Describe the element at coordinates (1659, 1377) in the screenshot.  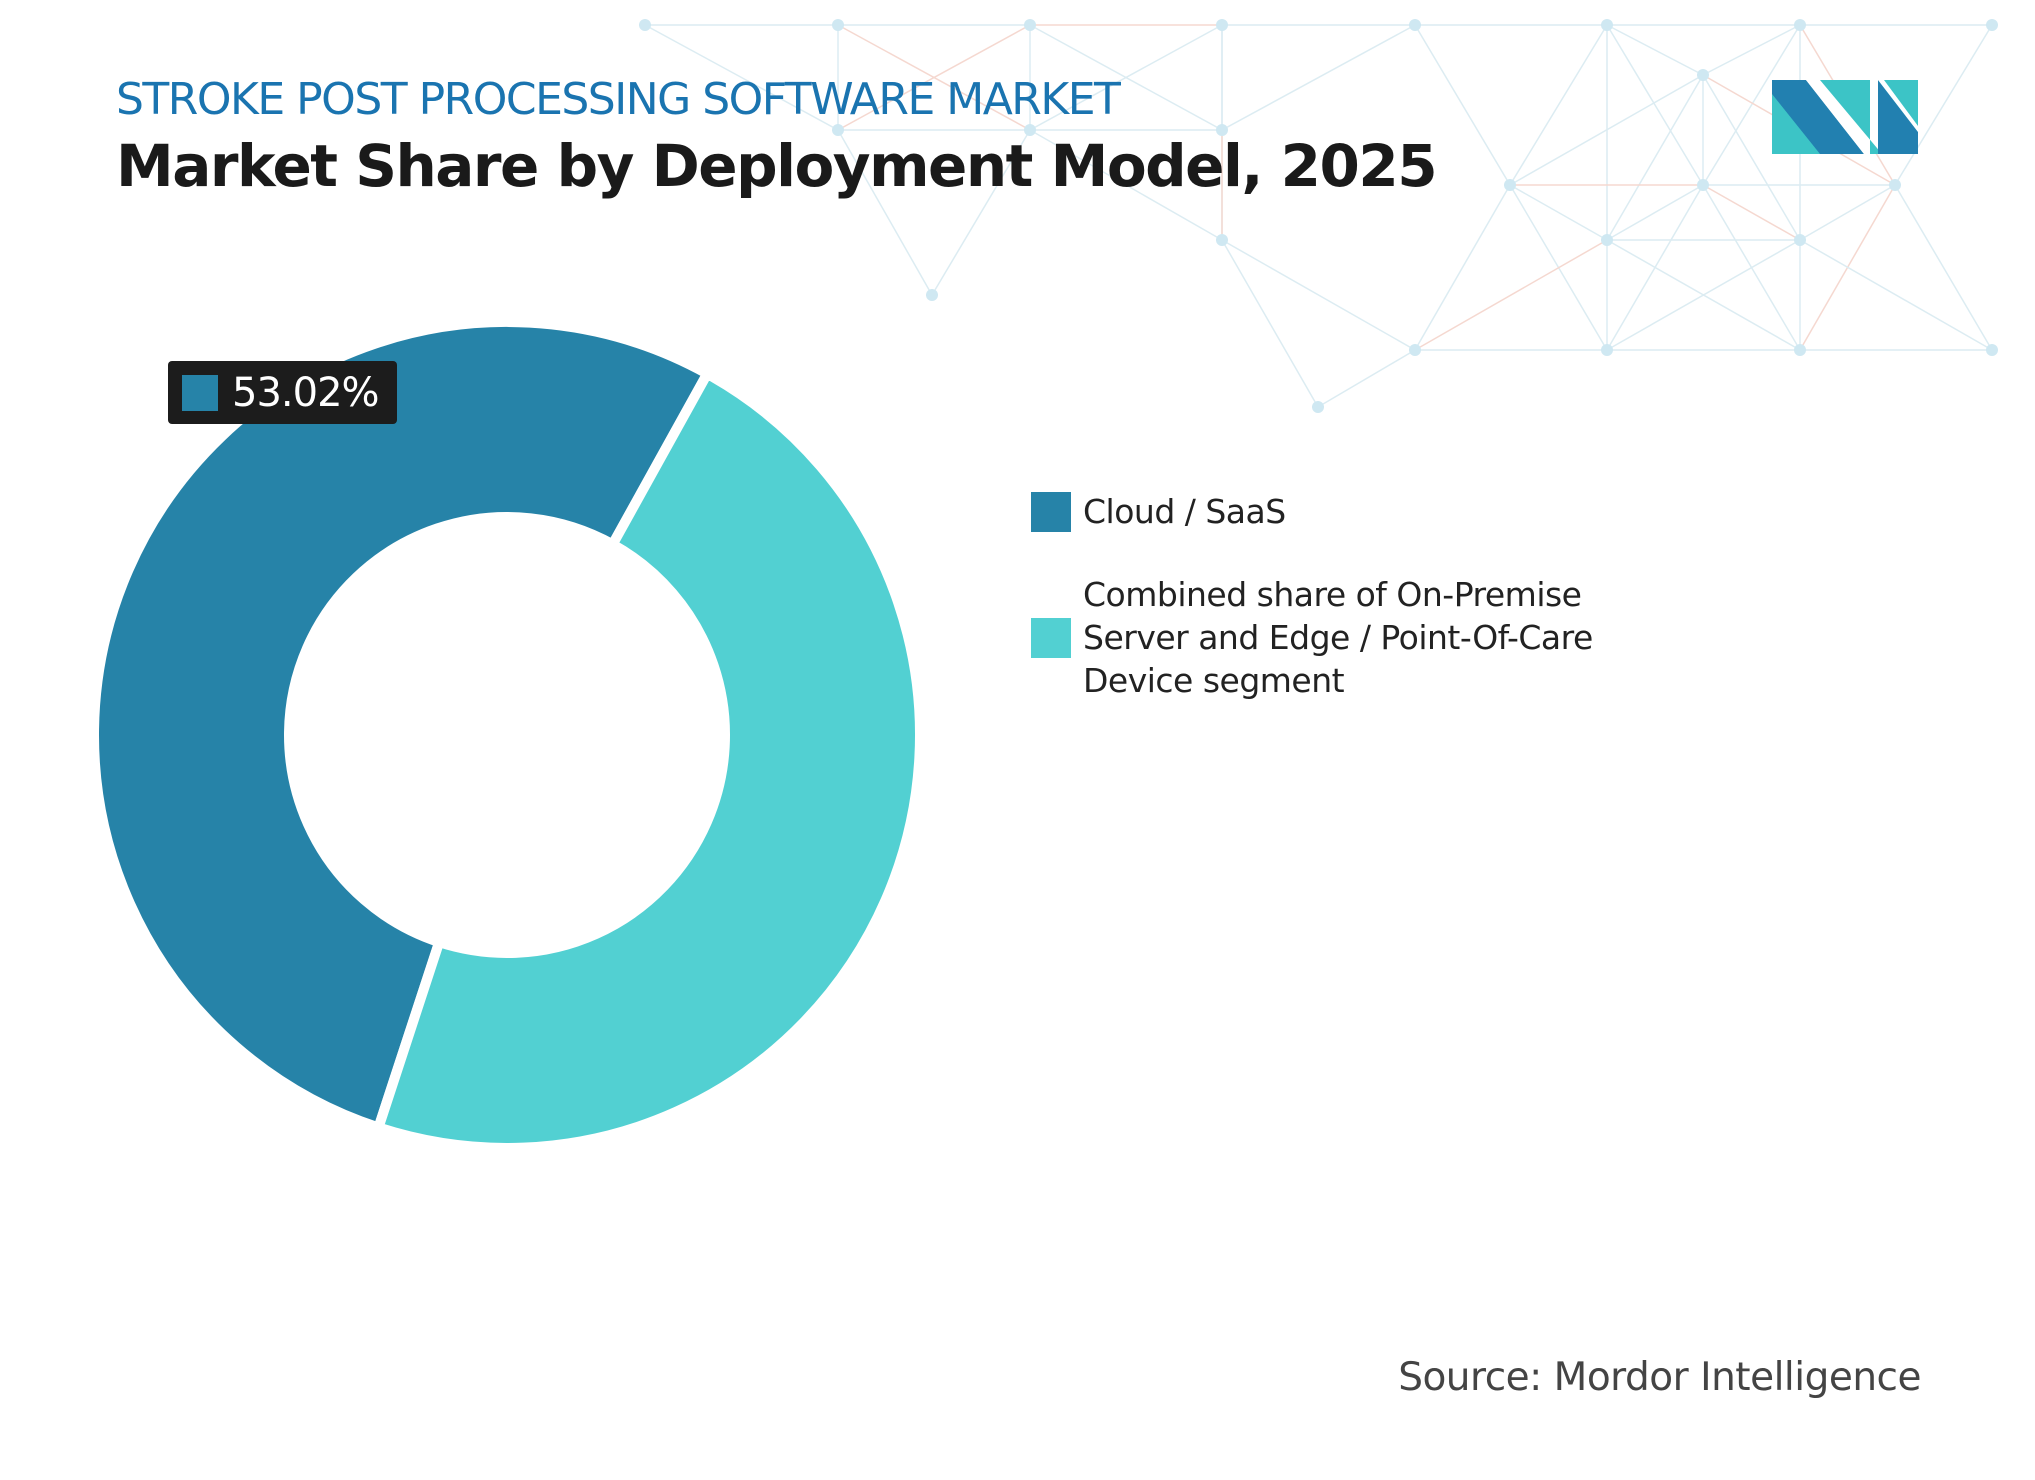
I see `source-note: Source: Mordor Intelligence` at that location.